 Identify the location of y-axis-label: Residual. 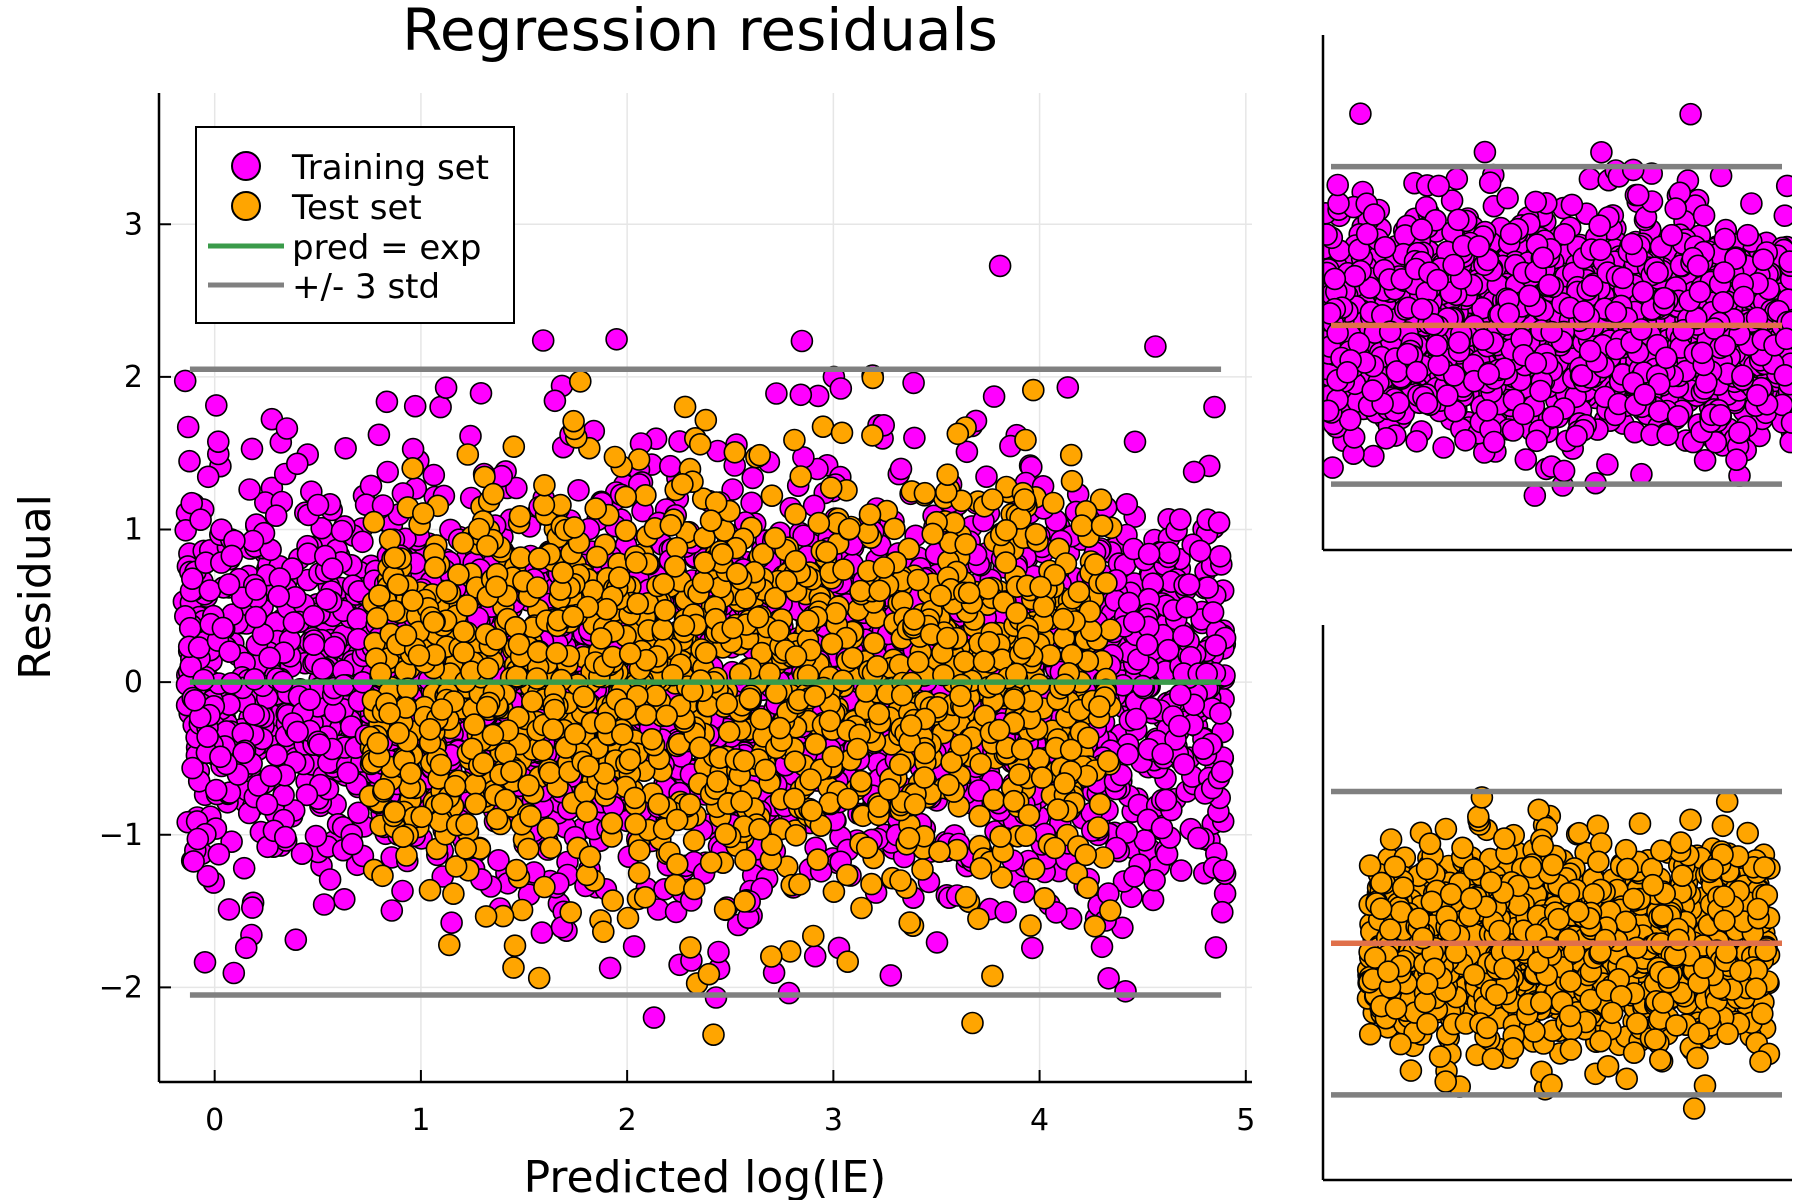
(35, 587).